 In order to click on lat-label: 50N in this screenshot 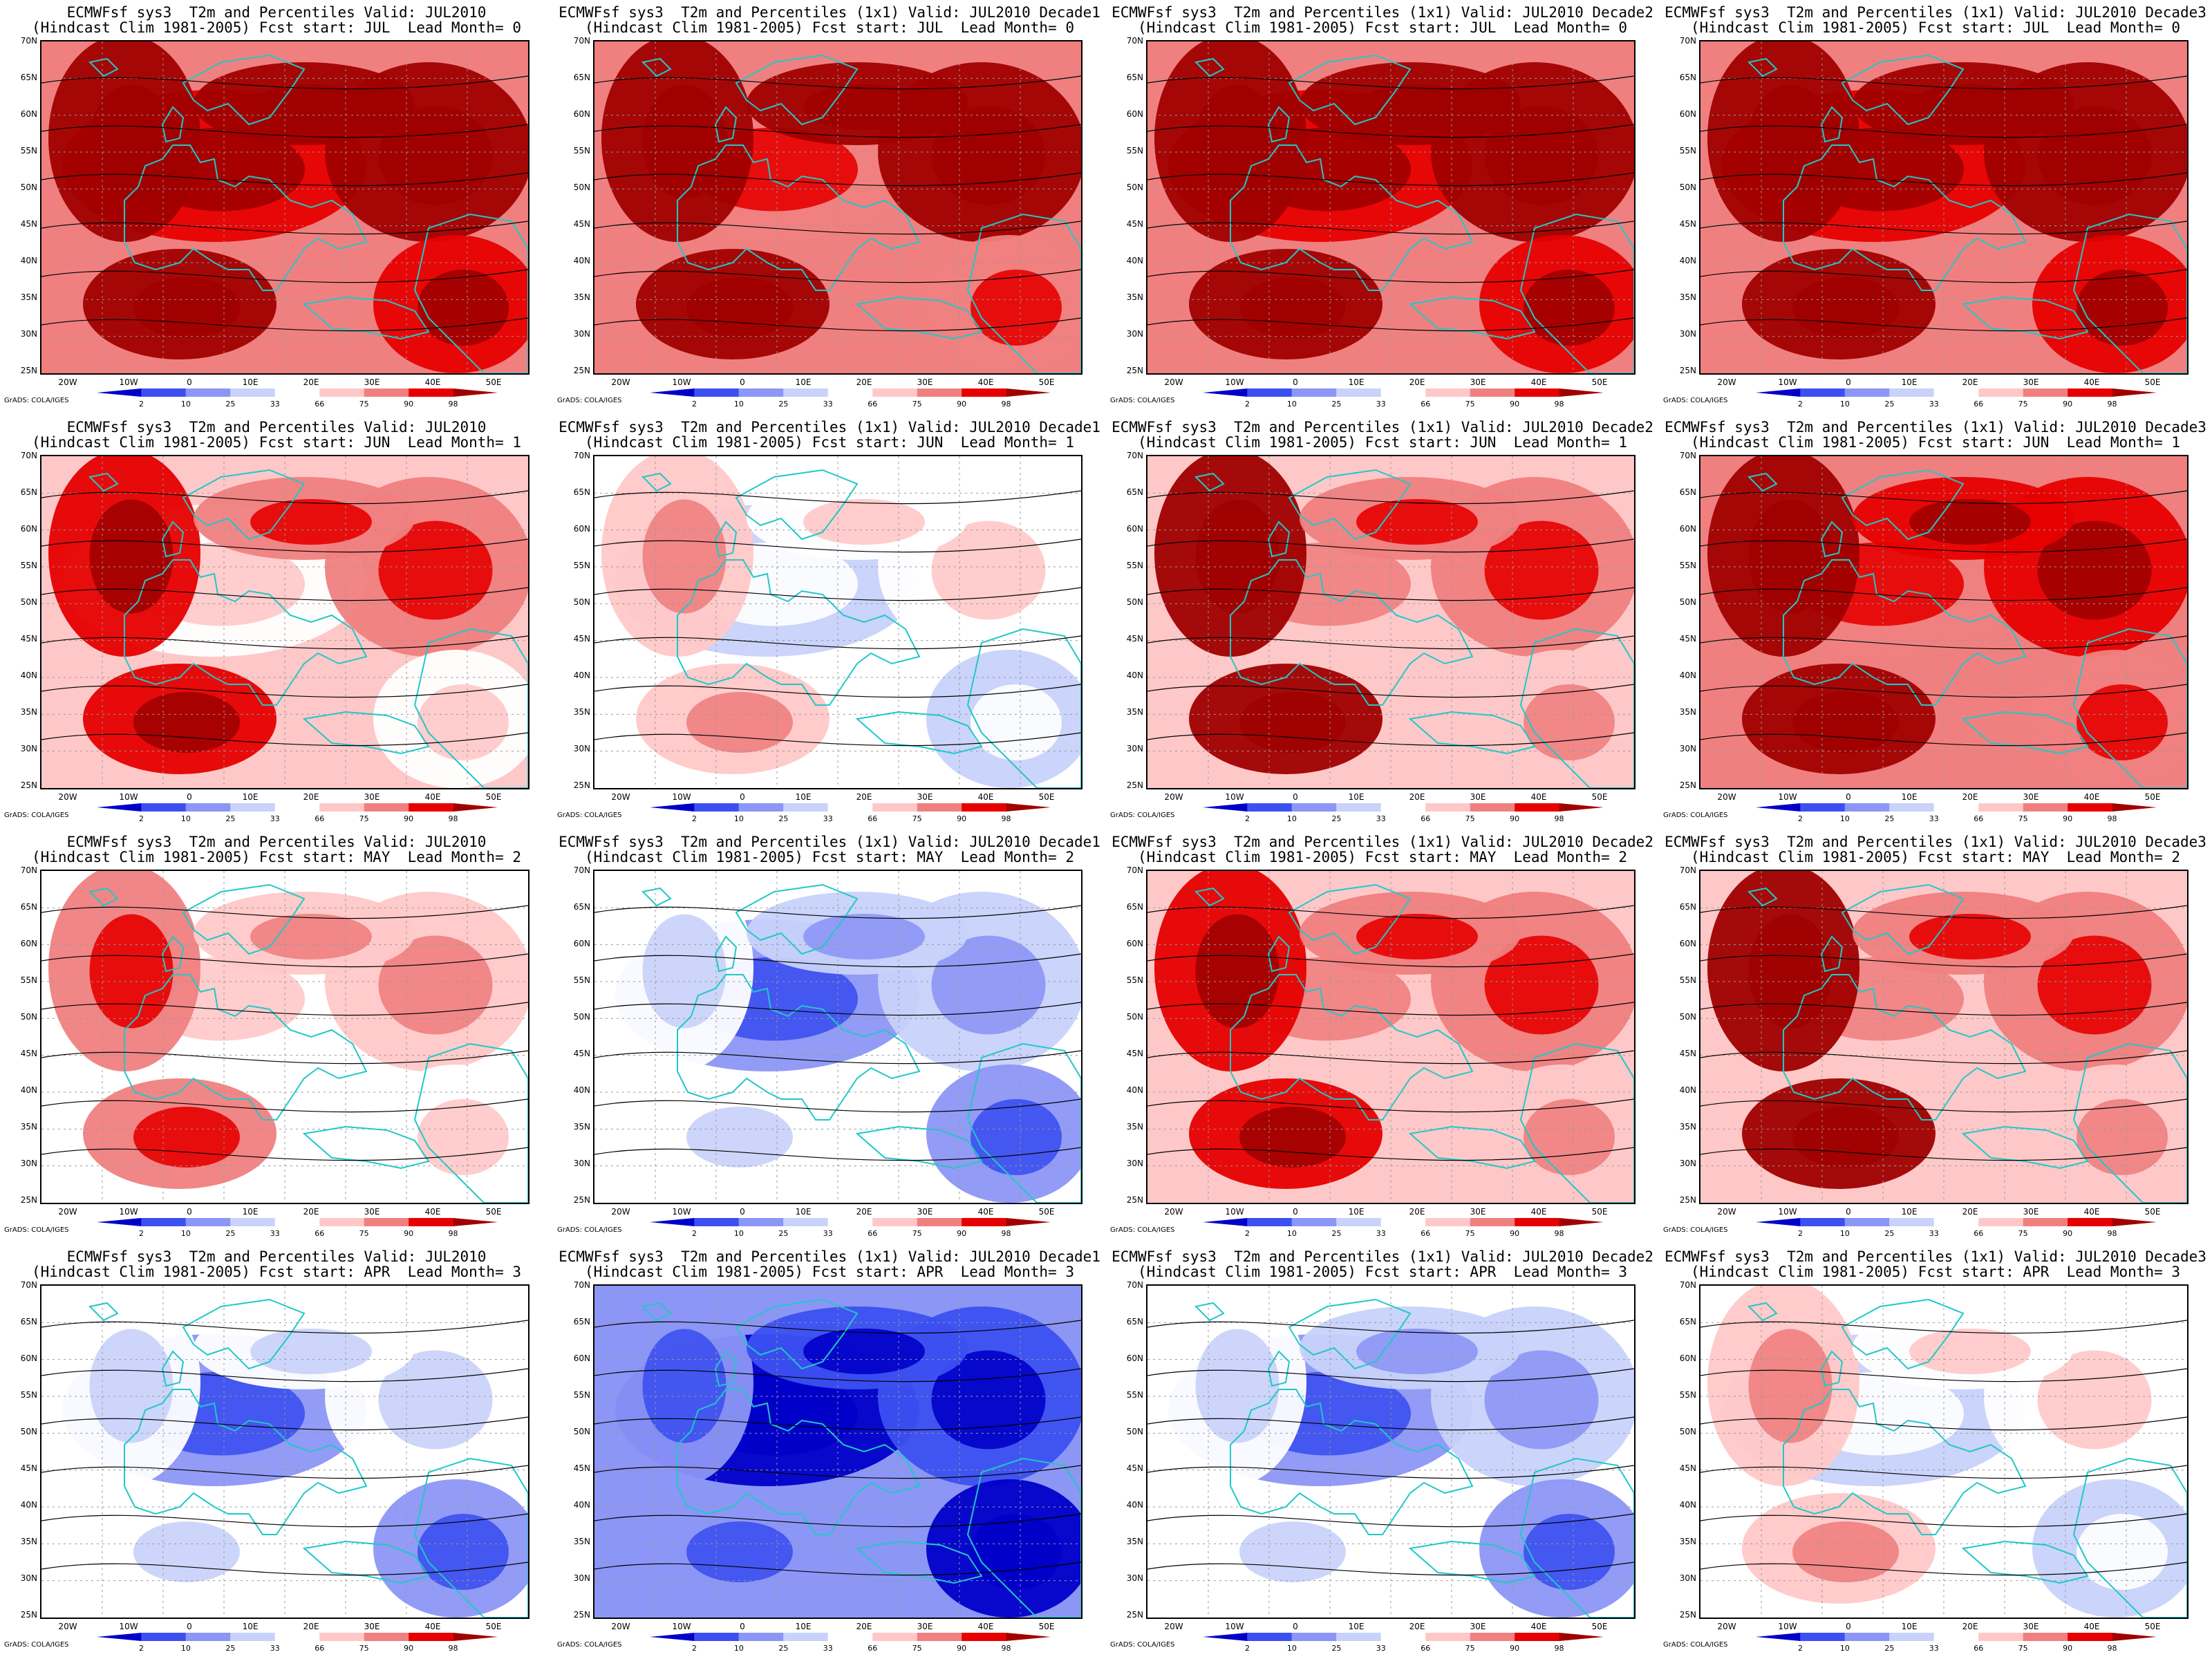, I will do `click(1687, 1432)`.